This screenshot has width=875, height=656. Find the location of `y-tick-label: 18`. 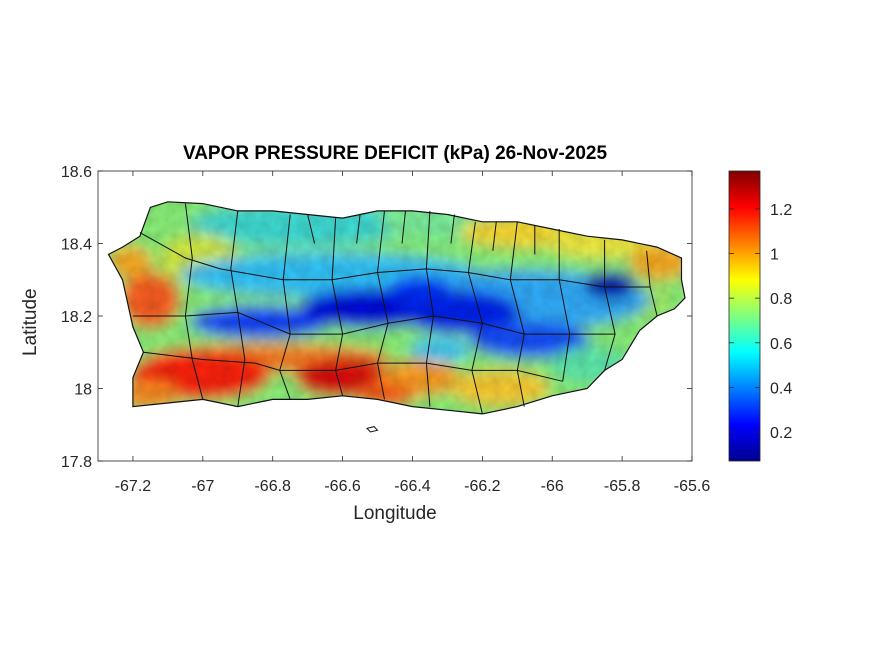

y-tick-label: 18 is located at coordinates (83, 390).